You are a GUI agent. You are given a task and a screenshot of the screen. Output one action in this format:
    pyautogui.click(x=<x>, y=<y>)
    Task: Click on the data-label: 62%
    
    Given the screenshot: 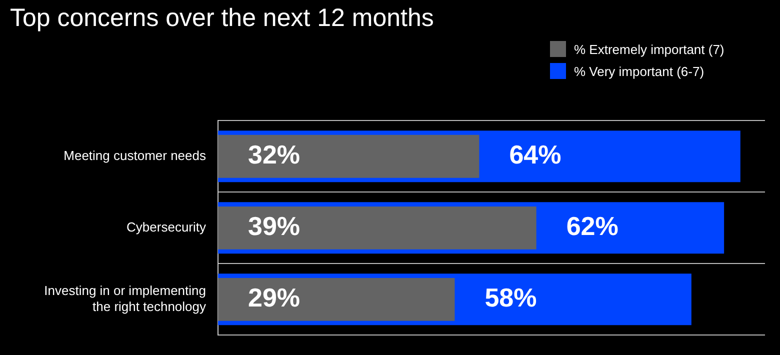 What is the action you would take?
    pyautogui.click(x=592, y=226)
    